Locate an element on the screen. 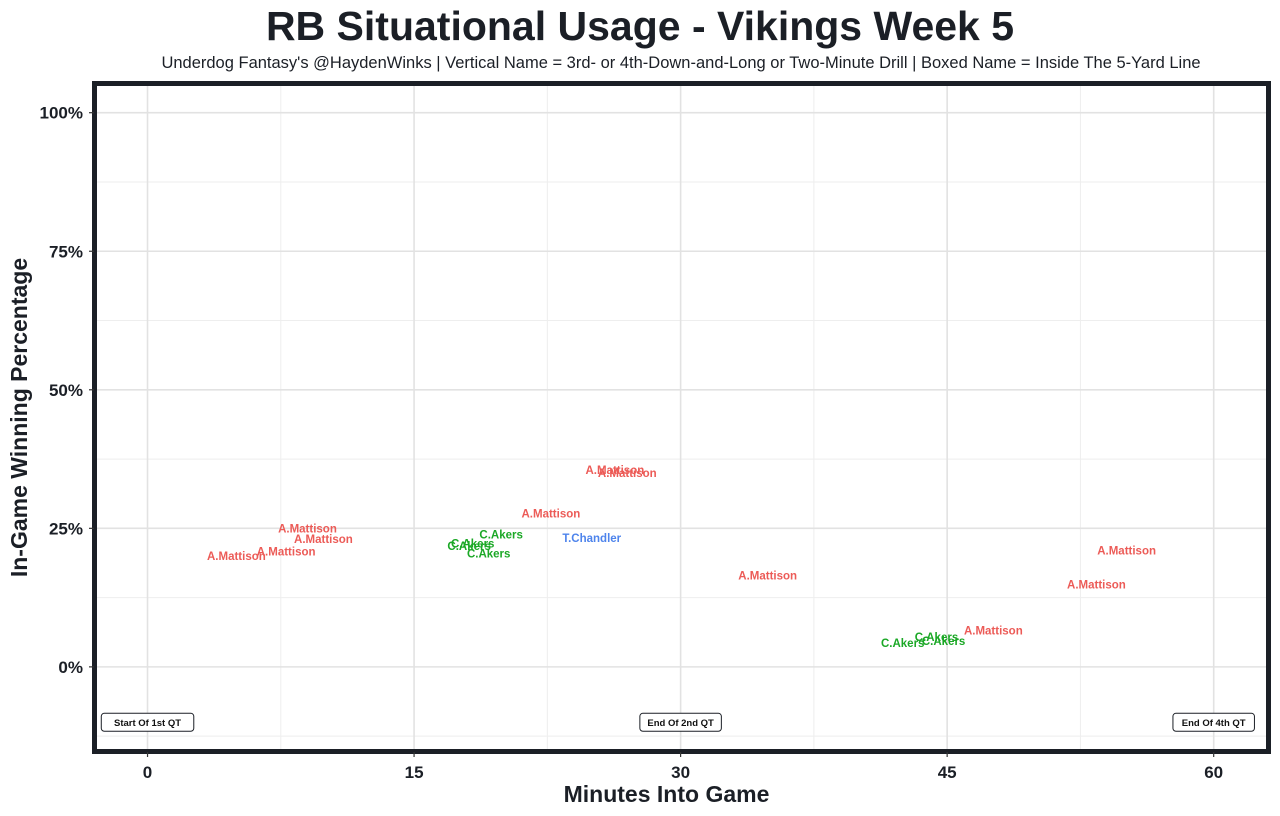  quarter-annotation-label: End Of 4th QT is located at coordinates (1214, 723).